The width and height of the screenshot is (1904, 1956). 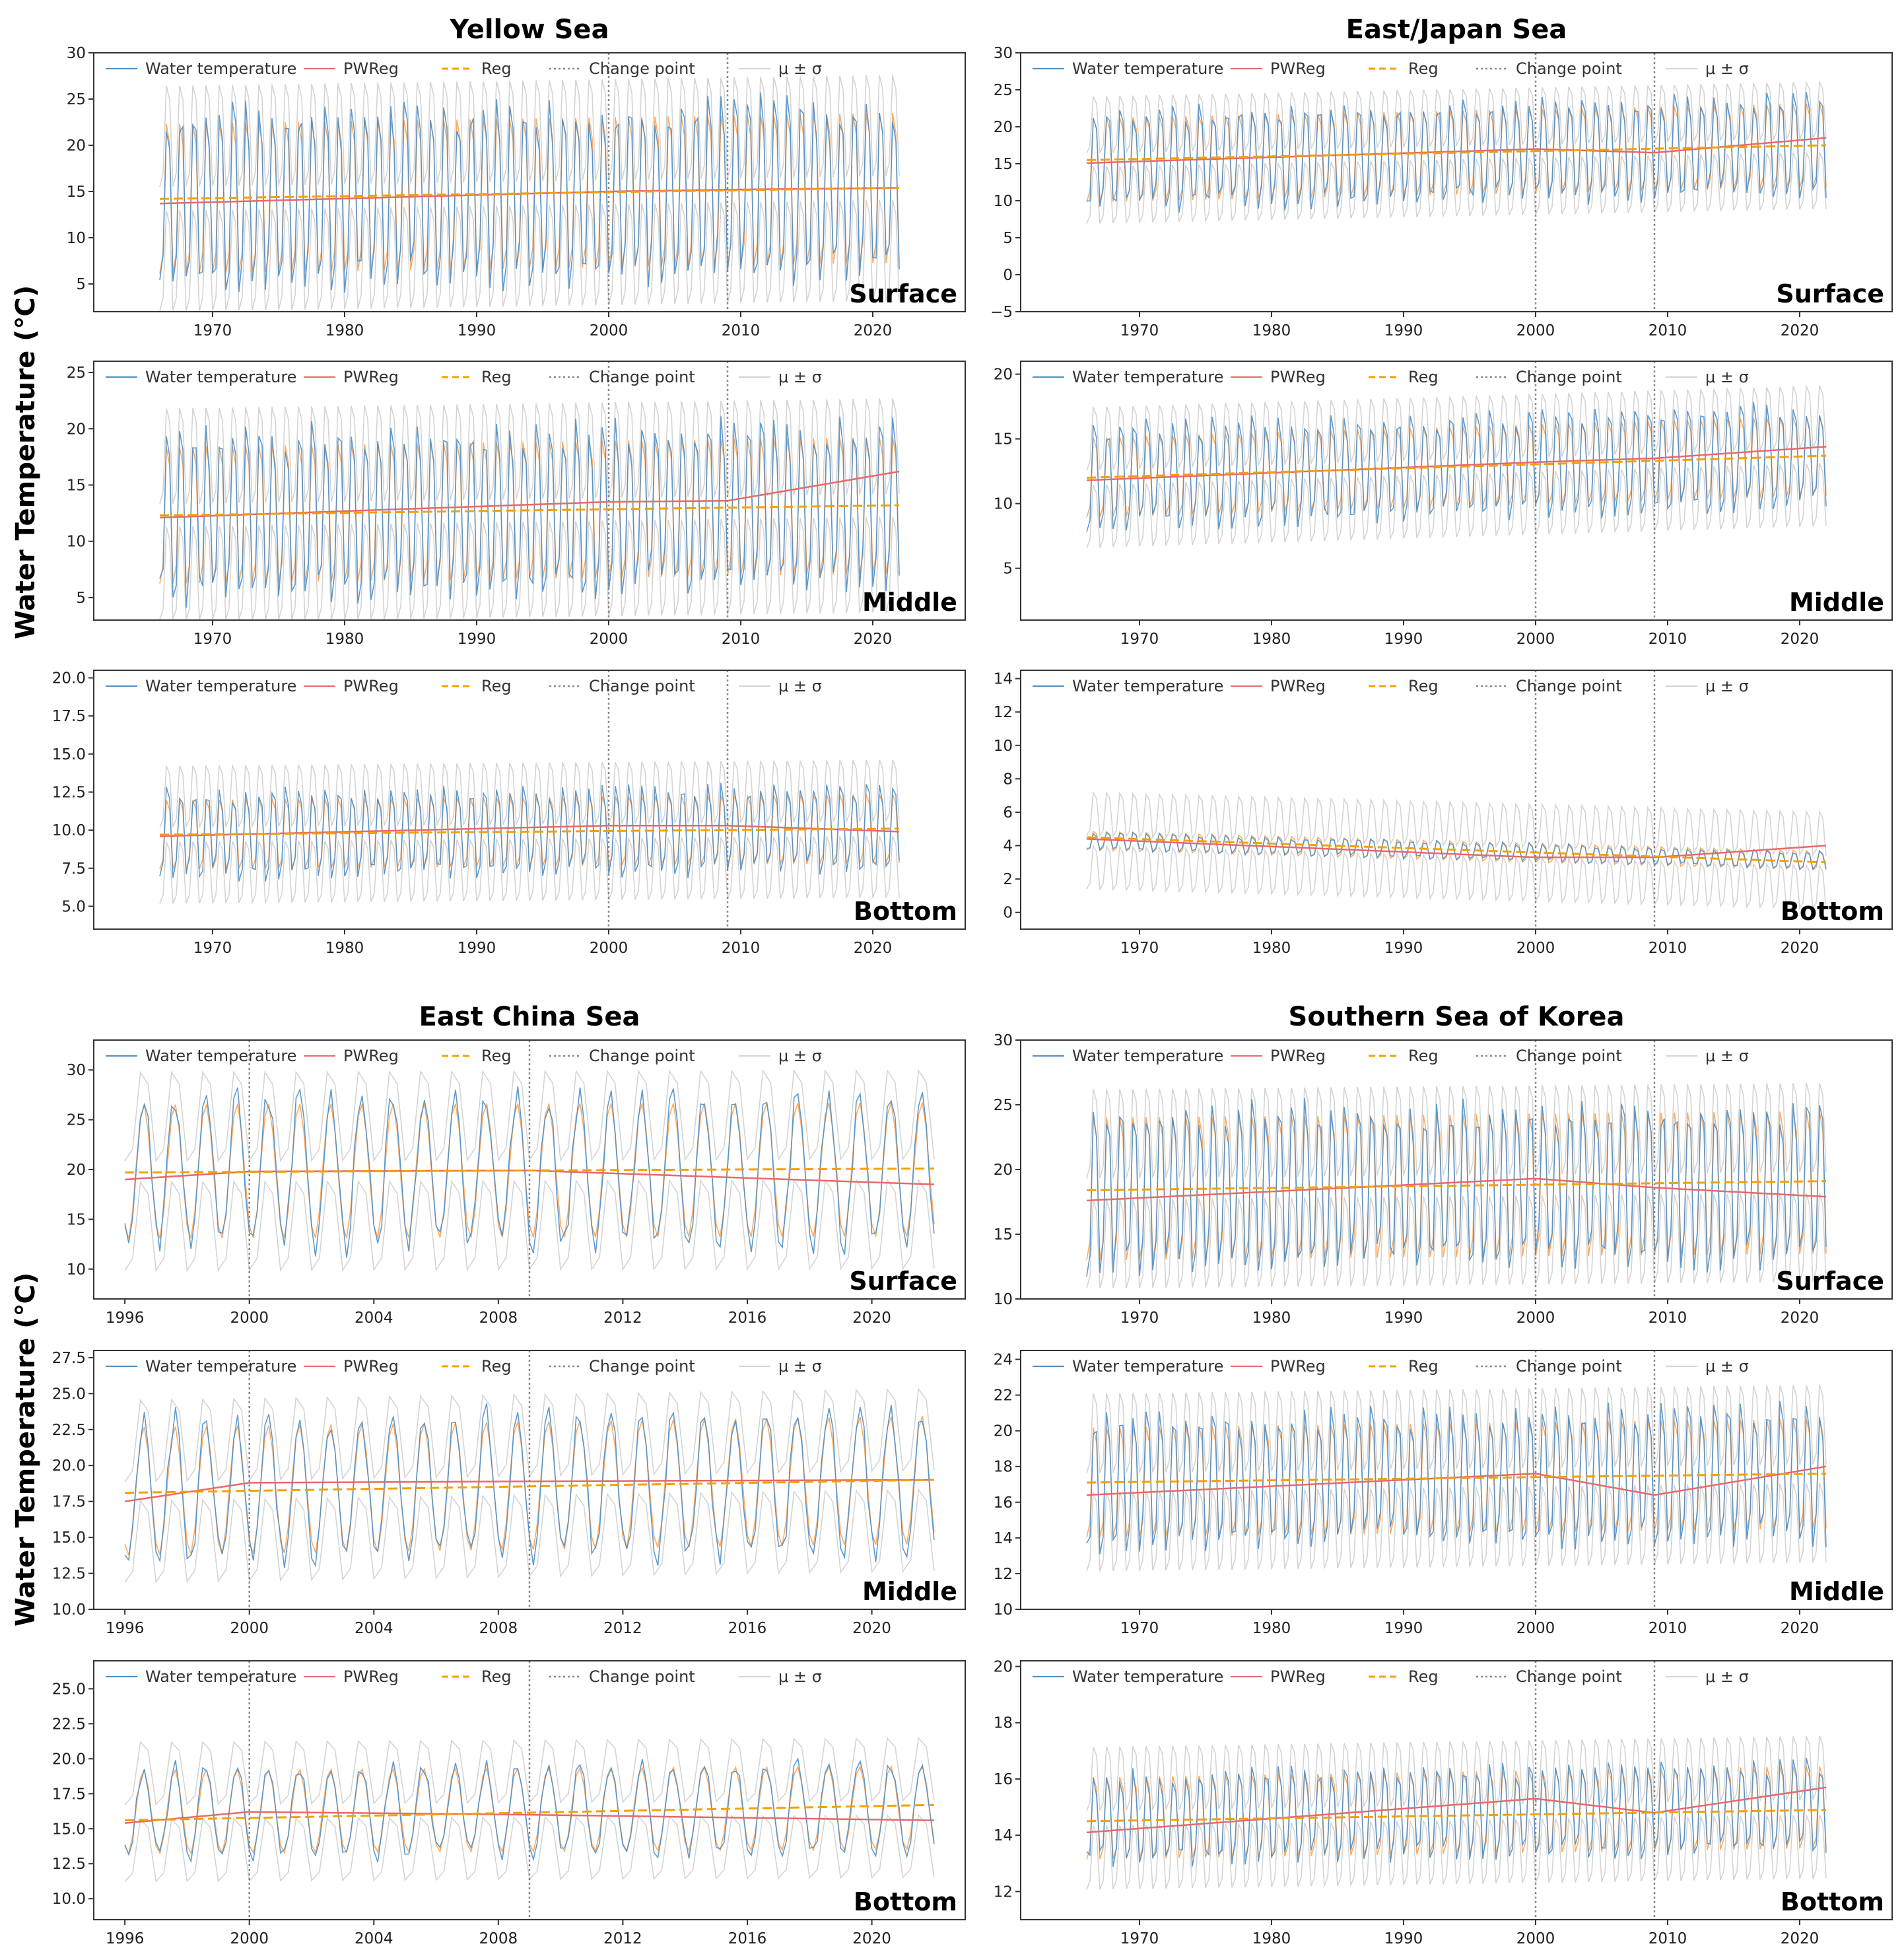 What do you see at coordinates (622, 1628) in the screenshot?
I see `x-tick-label: 2012` at bounding box center [622, 1628].